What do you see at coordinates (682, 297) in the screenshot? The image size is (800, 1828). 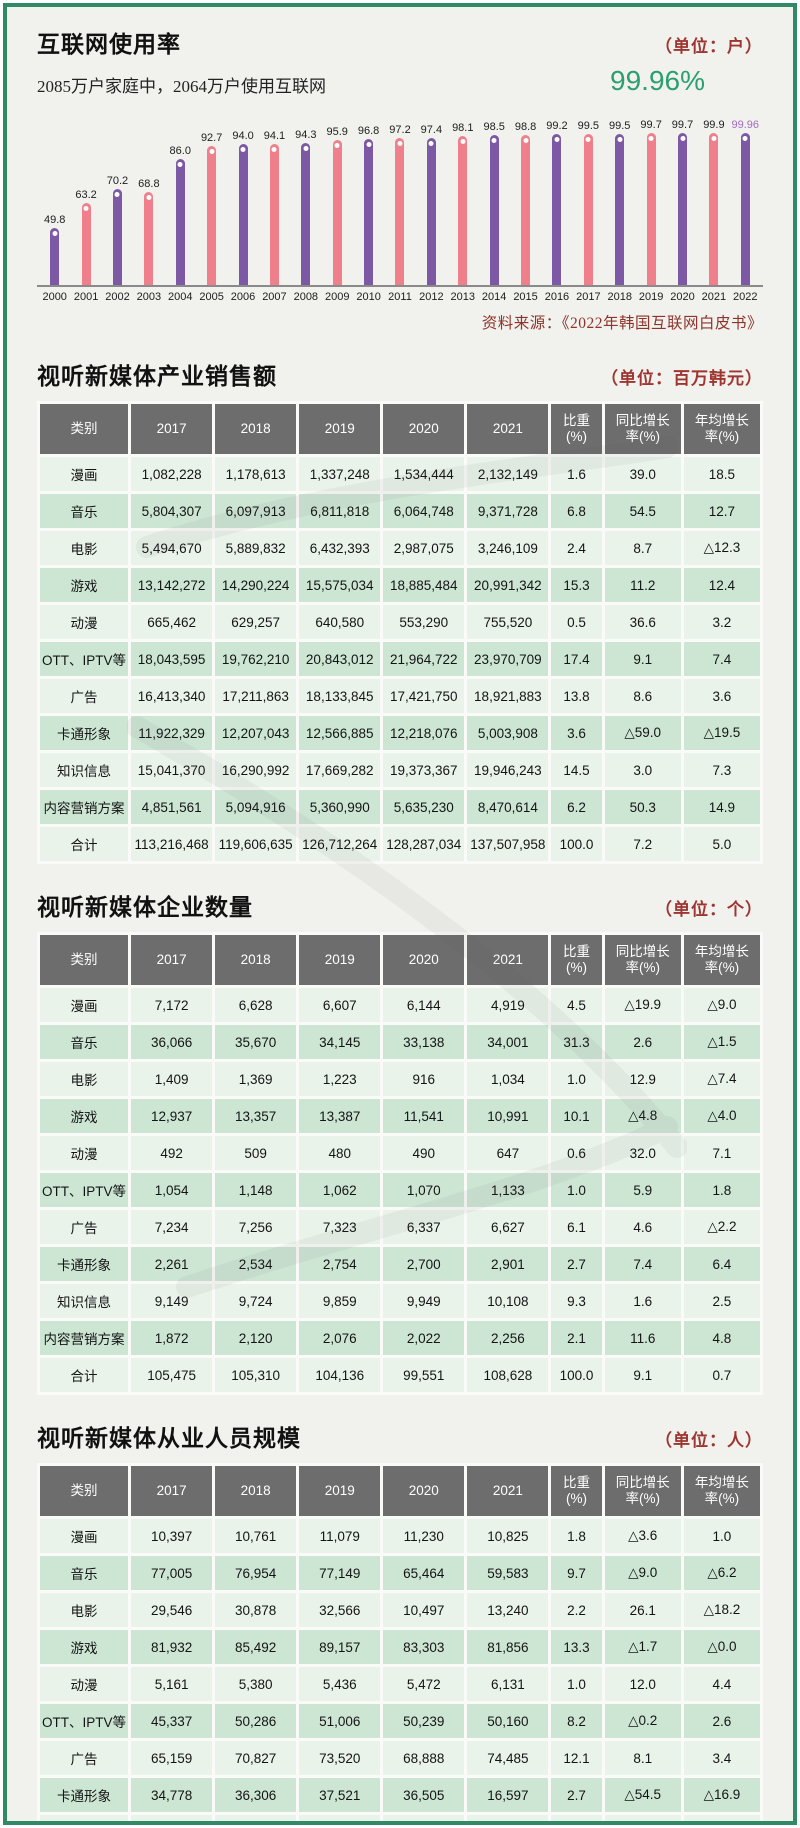 I see `year-label: 2020` at bounding box center [682, 297].